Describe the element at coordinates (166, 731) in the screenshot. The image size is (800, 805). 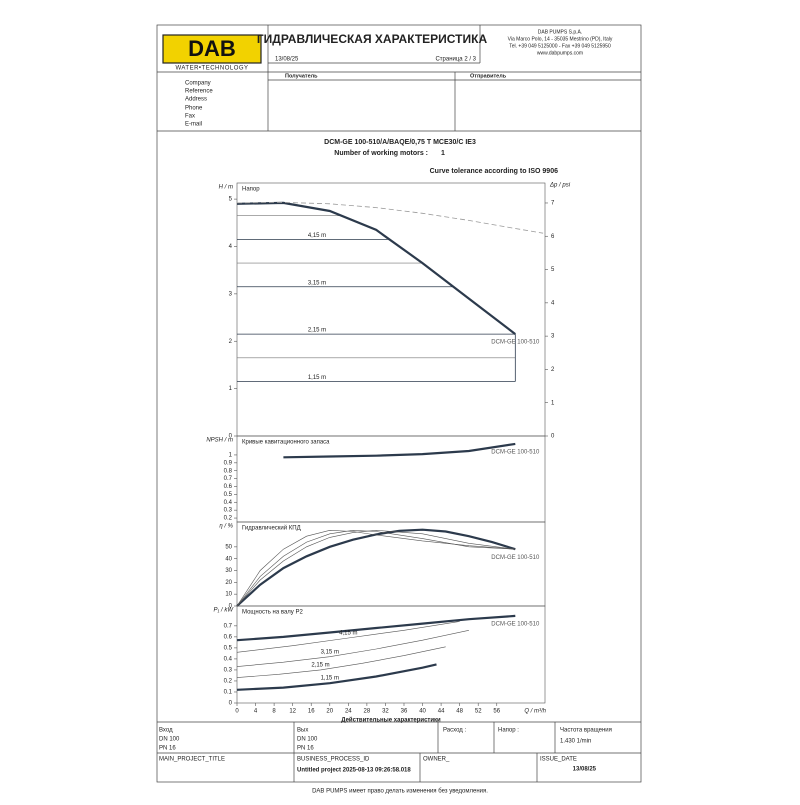
I see `inlet: Вход` at that location.